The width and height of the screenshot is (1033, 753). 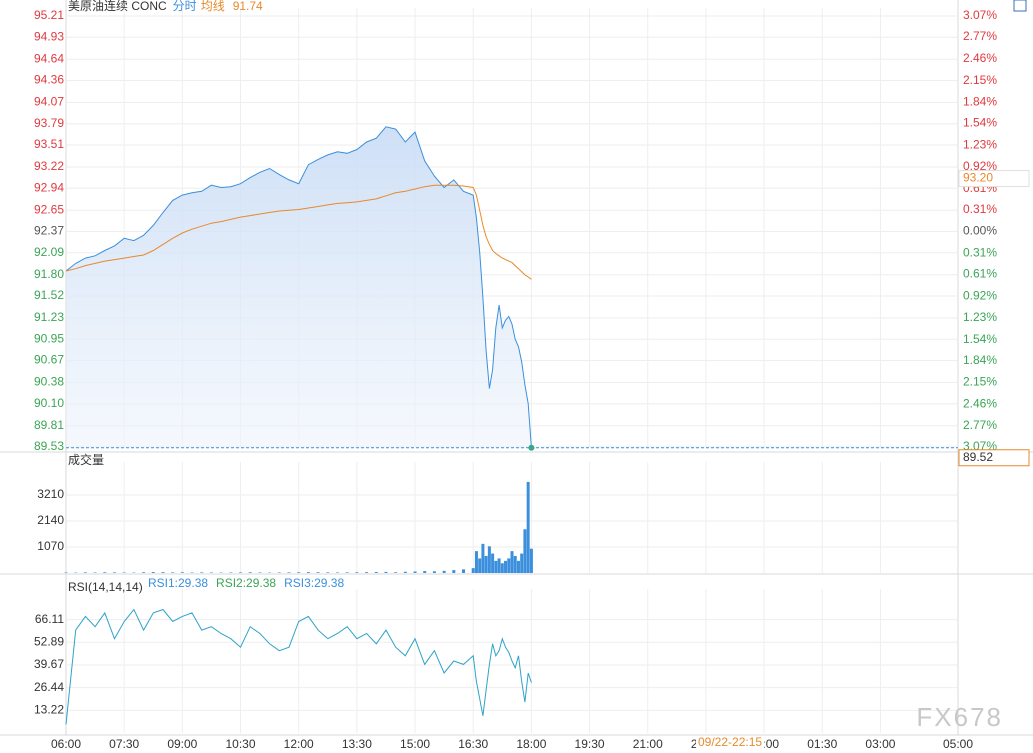 What do you see at coordinates (49, 295) in the screenshot?
I see `y-tick-label: 91.52` at bounding box center [49, 295].